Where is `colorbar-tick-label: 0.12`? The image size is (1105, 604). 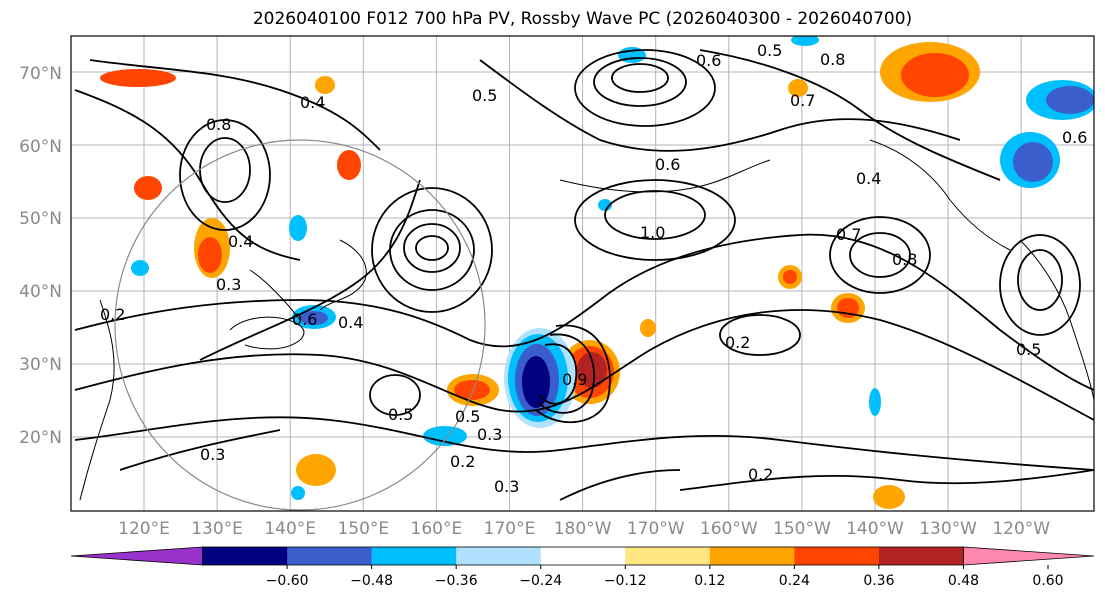
colorbar-tick-label: 0.12 is located at coordinates (709, 581).